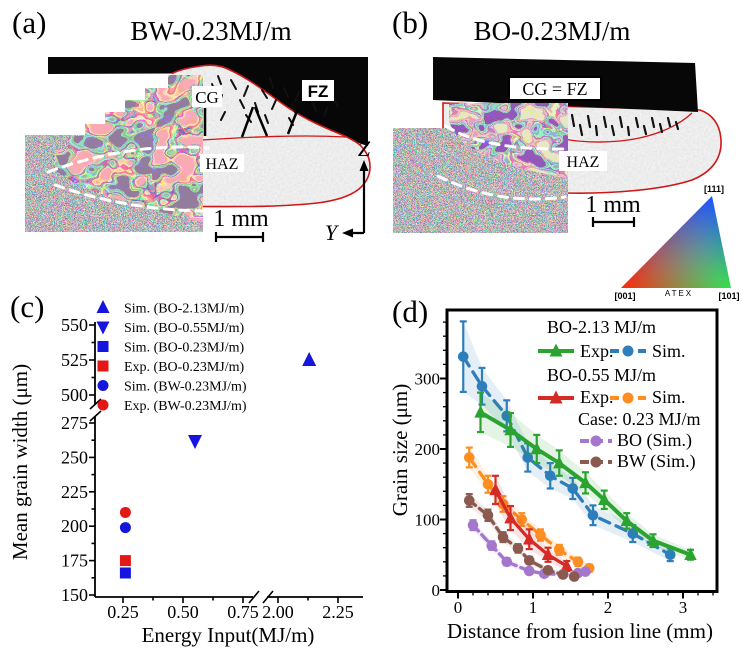 The width and height of the screenshot is (743, 651). Describe the element at coordinates (251, 122) in the screenshot. I see `cg-annotation-lines-a` at that location.